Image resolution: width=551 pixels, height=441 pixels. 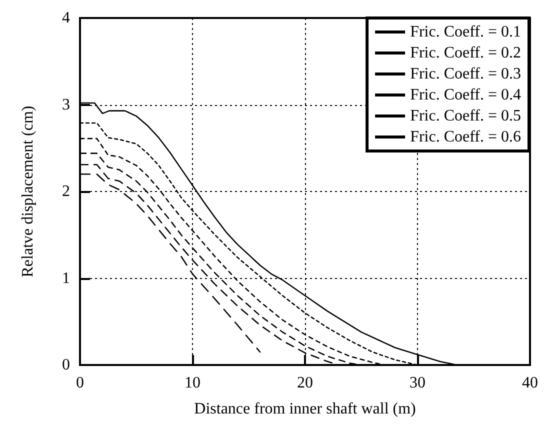 I want to click on legend-label: Fric. Coeff. = 0.3, so click(x=465, y=74).